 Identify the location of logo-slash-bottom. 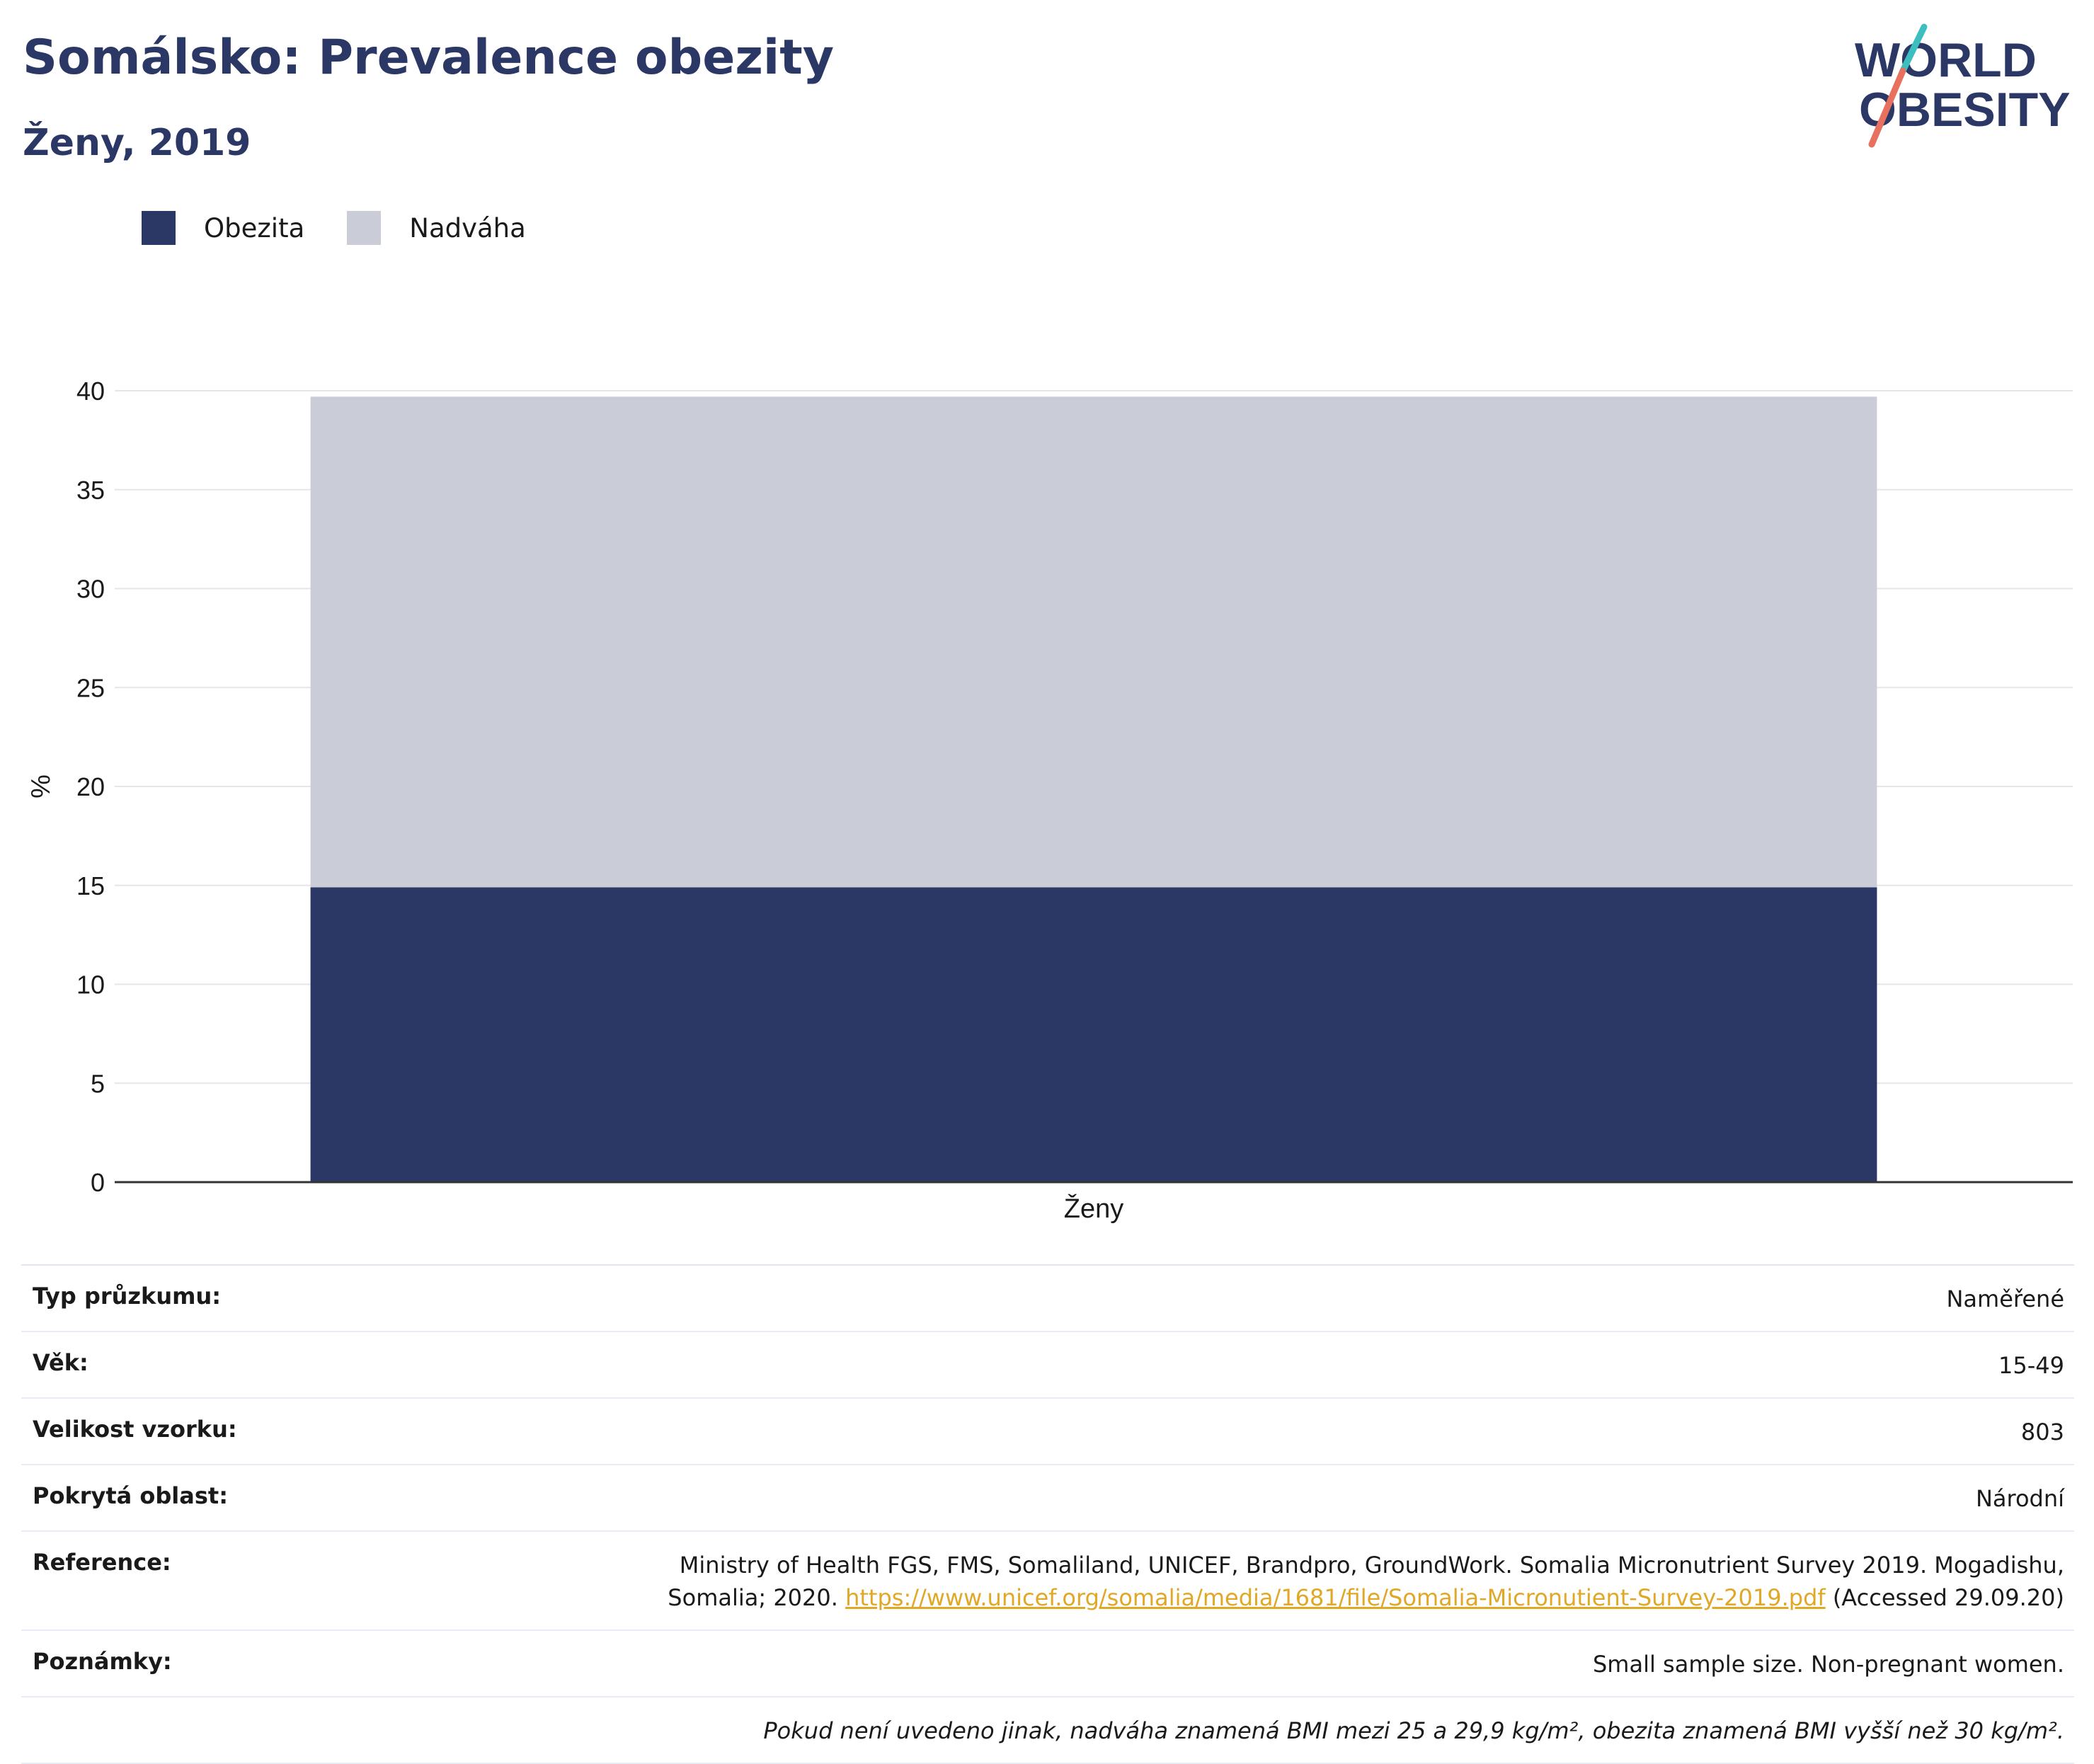
(1887, 107).